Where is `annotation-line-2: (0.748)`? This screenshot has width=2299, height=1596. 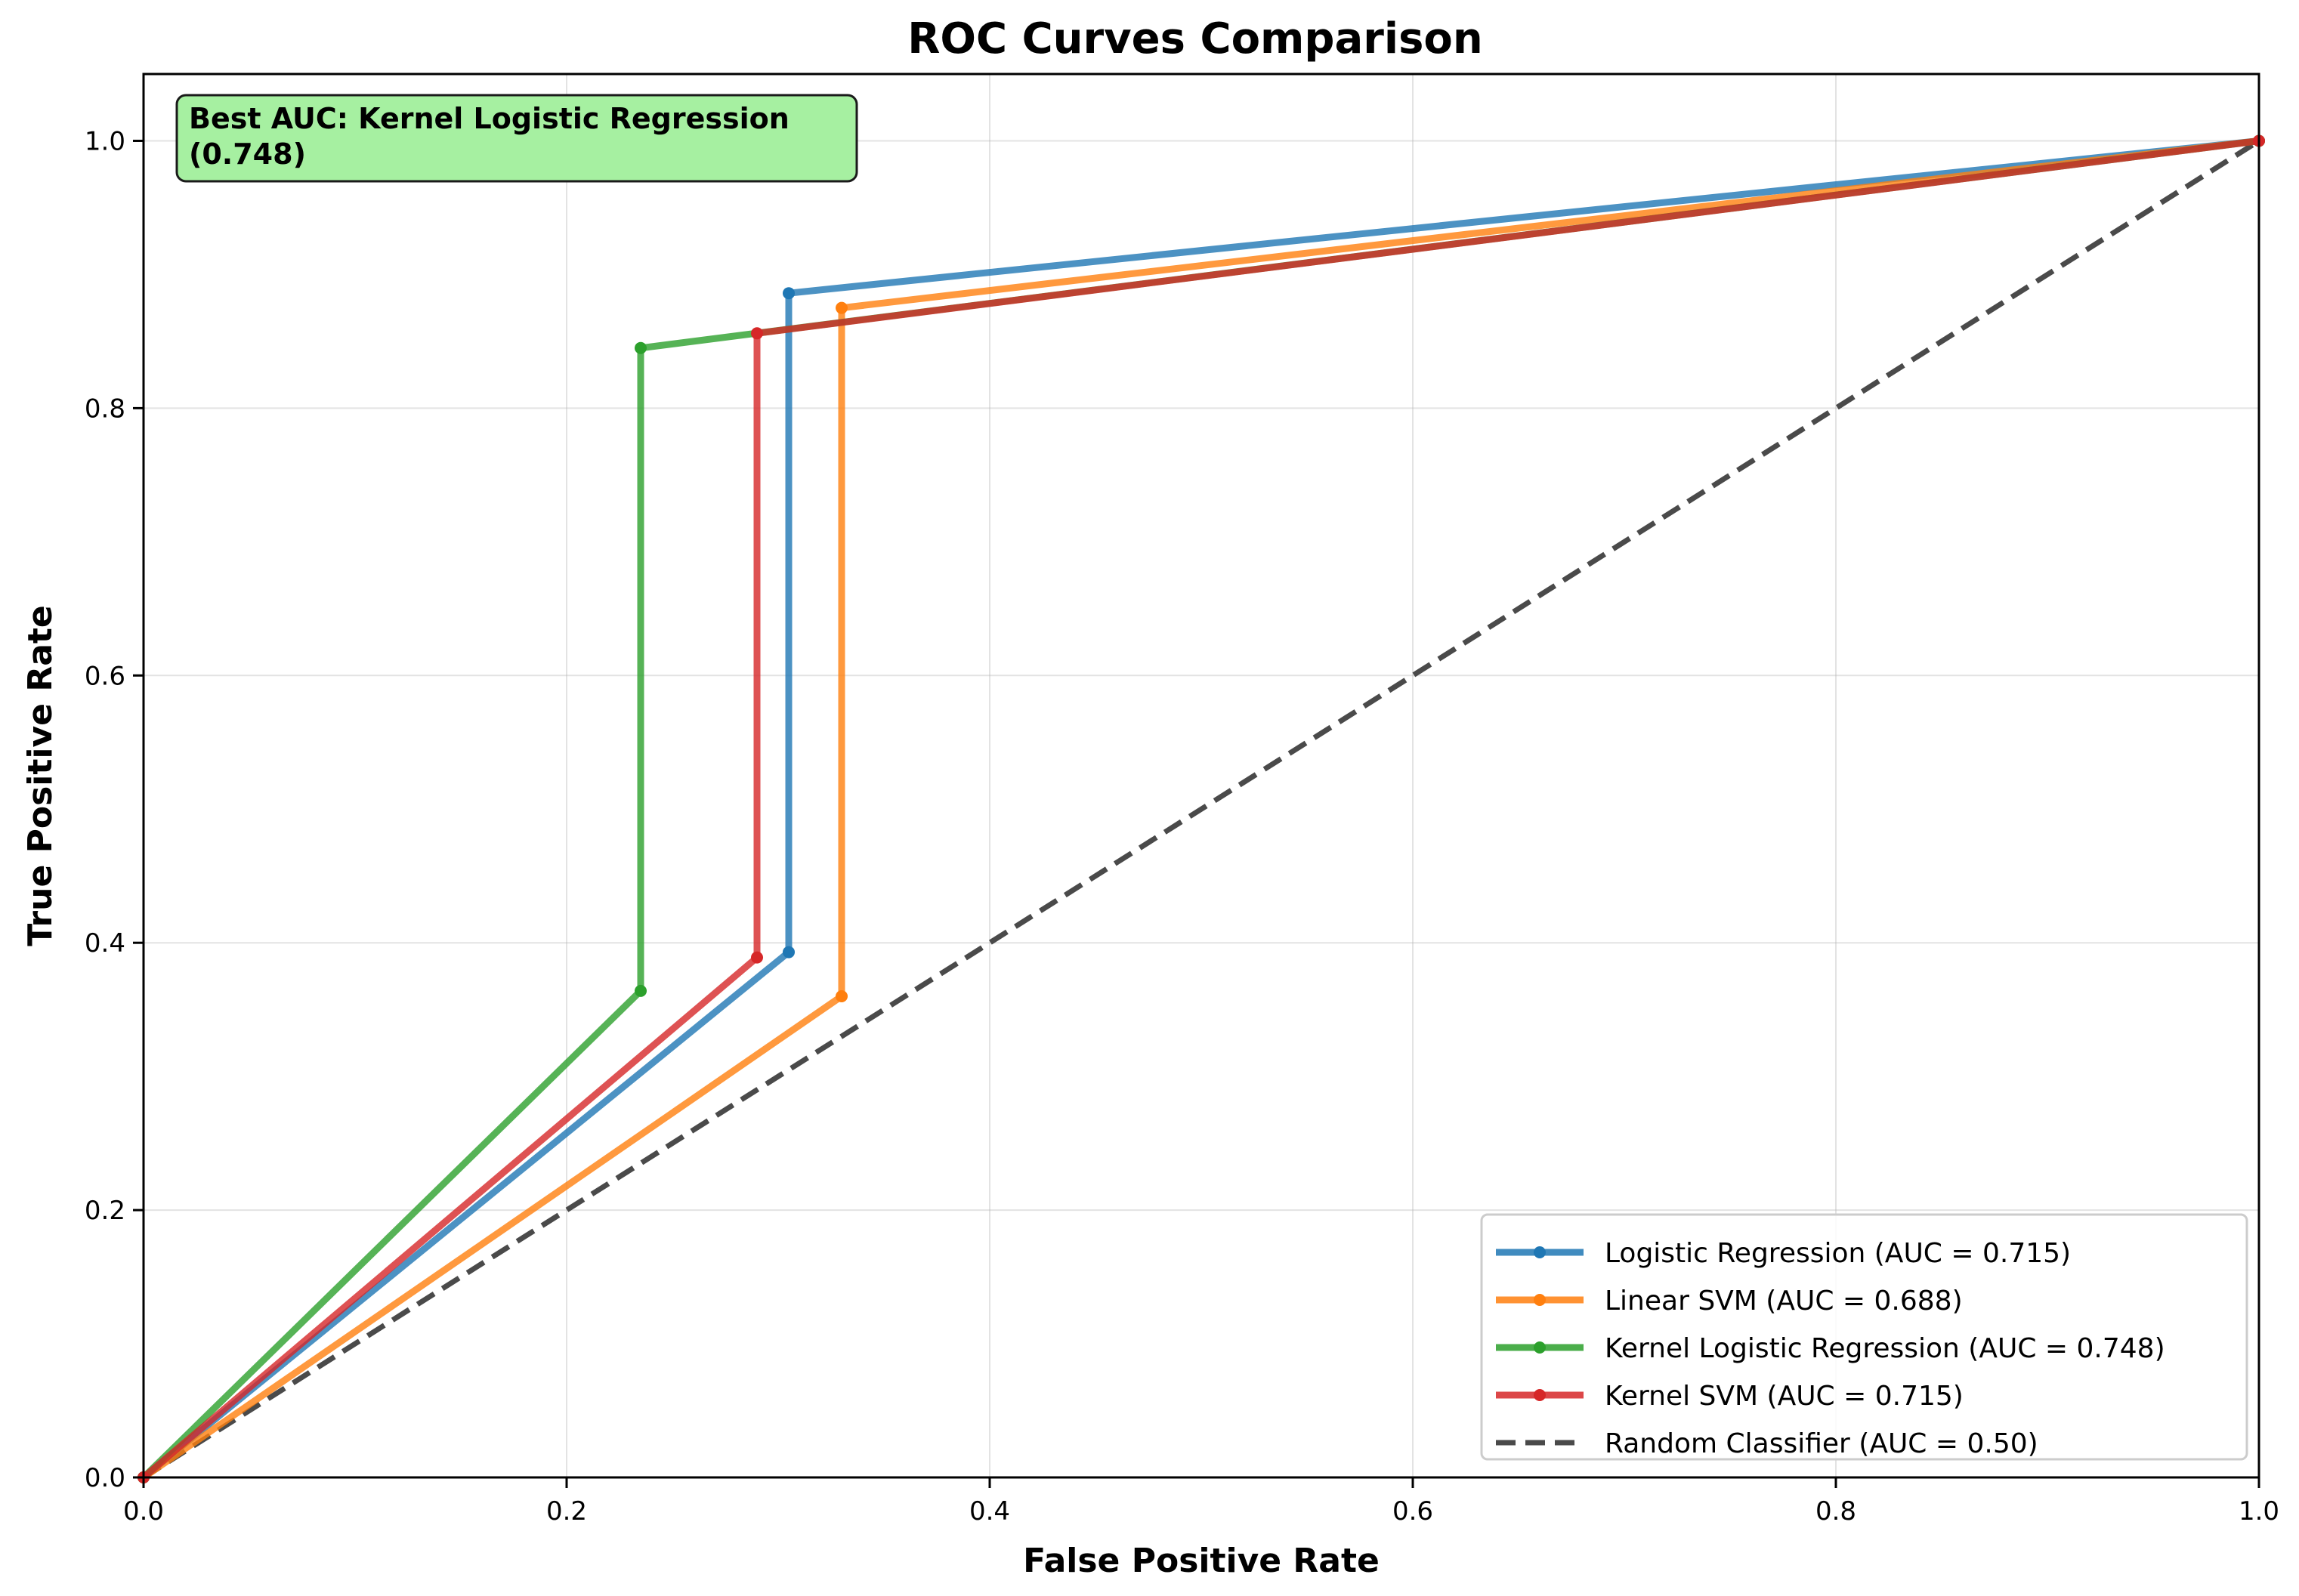 annotation-line-2: (0.748) is located at coordinates (247, 154).